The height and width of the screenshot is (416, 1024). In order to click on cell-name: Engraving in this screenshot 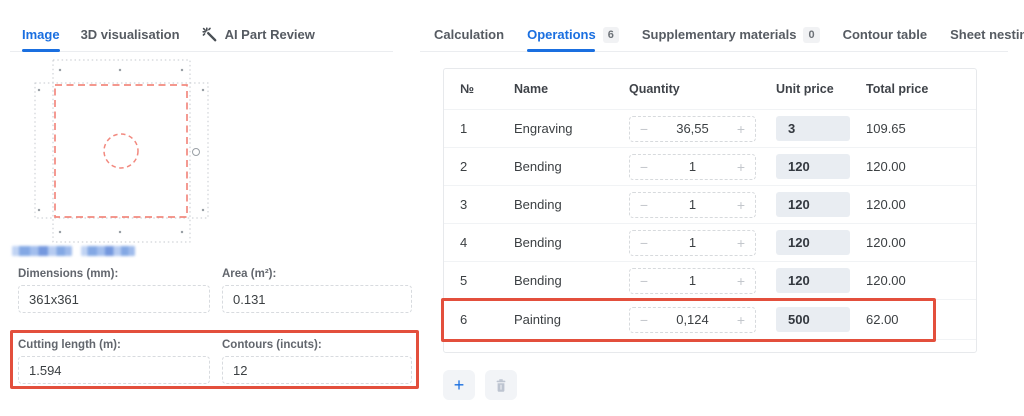, I will do `click(543, 128)`.